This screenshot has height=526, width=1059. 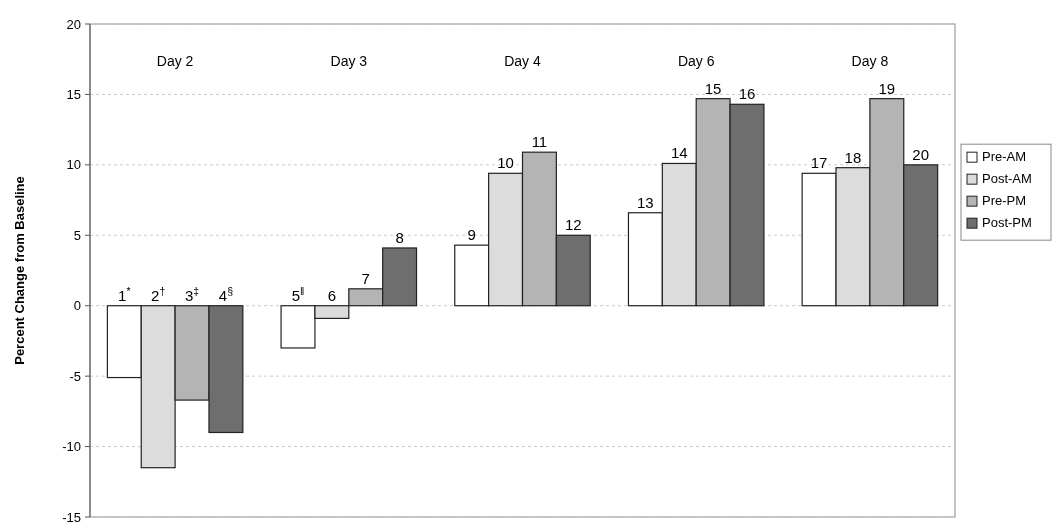 I want to click on annotation: 8, so click(x=399, y=237).